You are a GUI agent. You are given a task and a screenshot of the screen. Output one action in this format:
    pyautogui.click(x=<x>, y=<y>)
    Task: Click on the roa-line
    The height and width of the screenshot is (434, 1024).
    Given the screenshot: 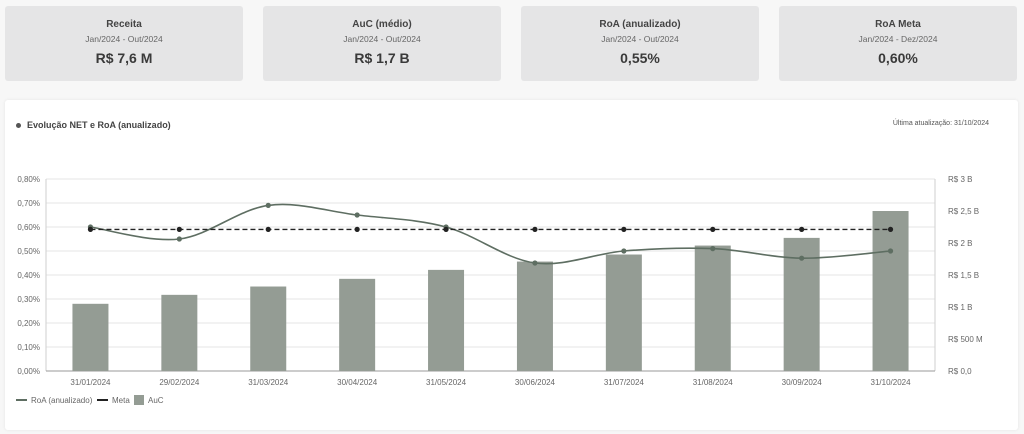 What is the action you would take?
    pyautogui.click(x=490, y=234)
    